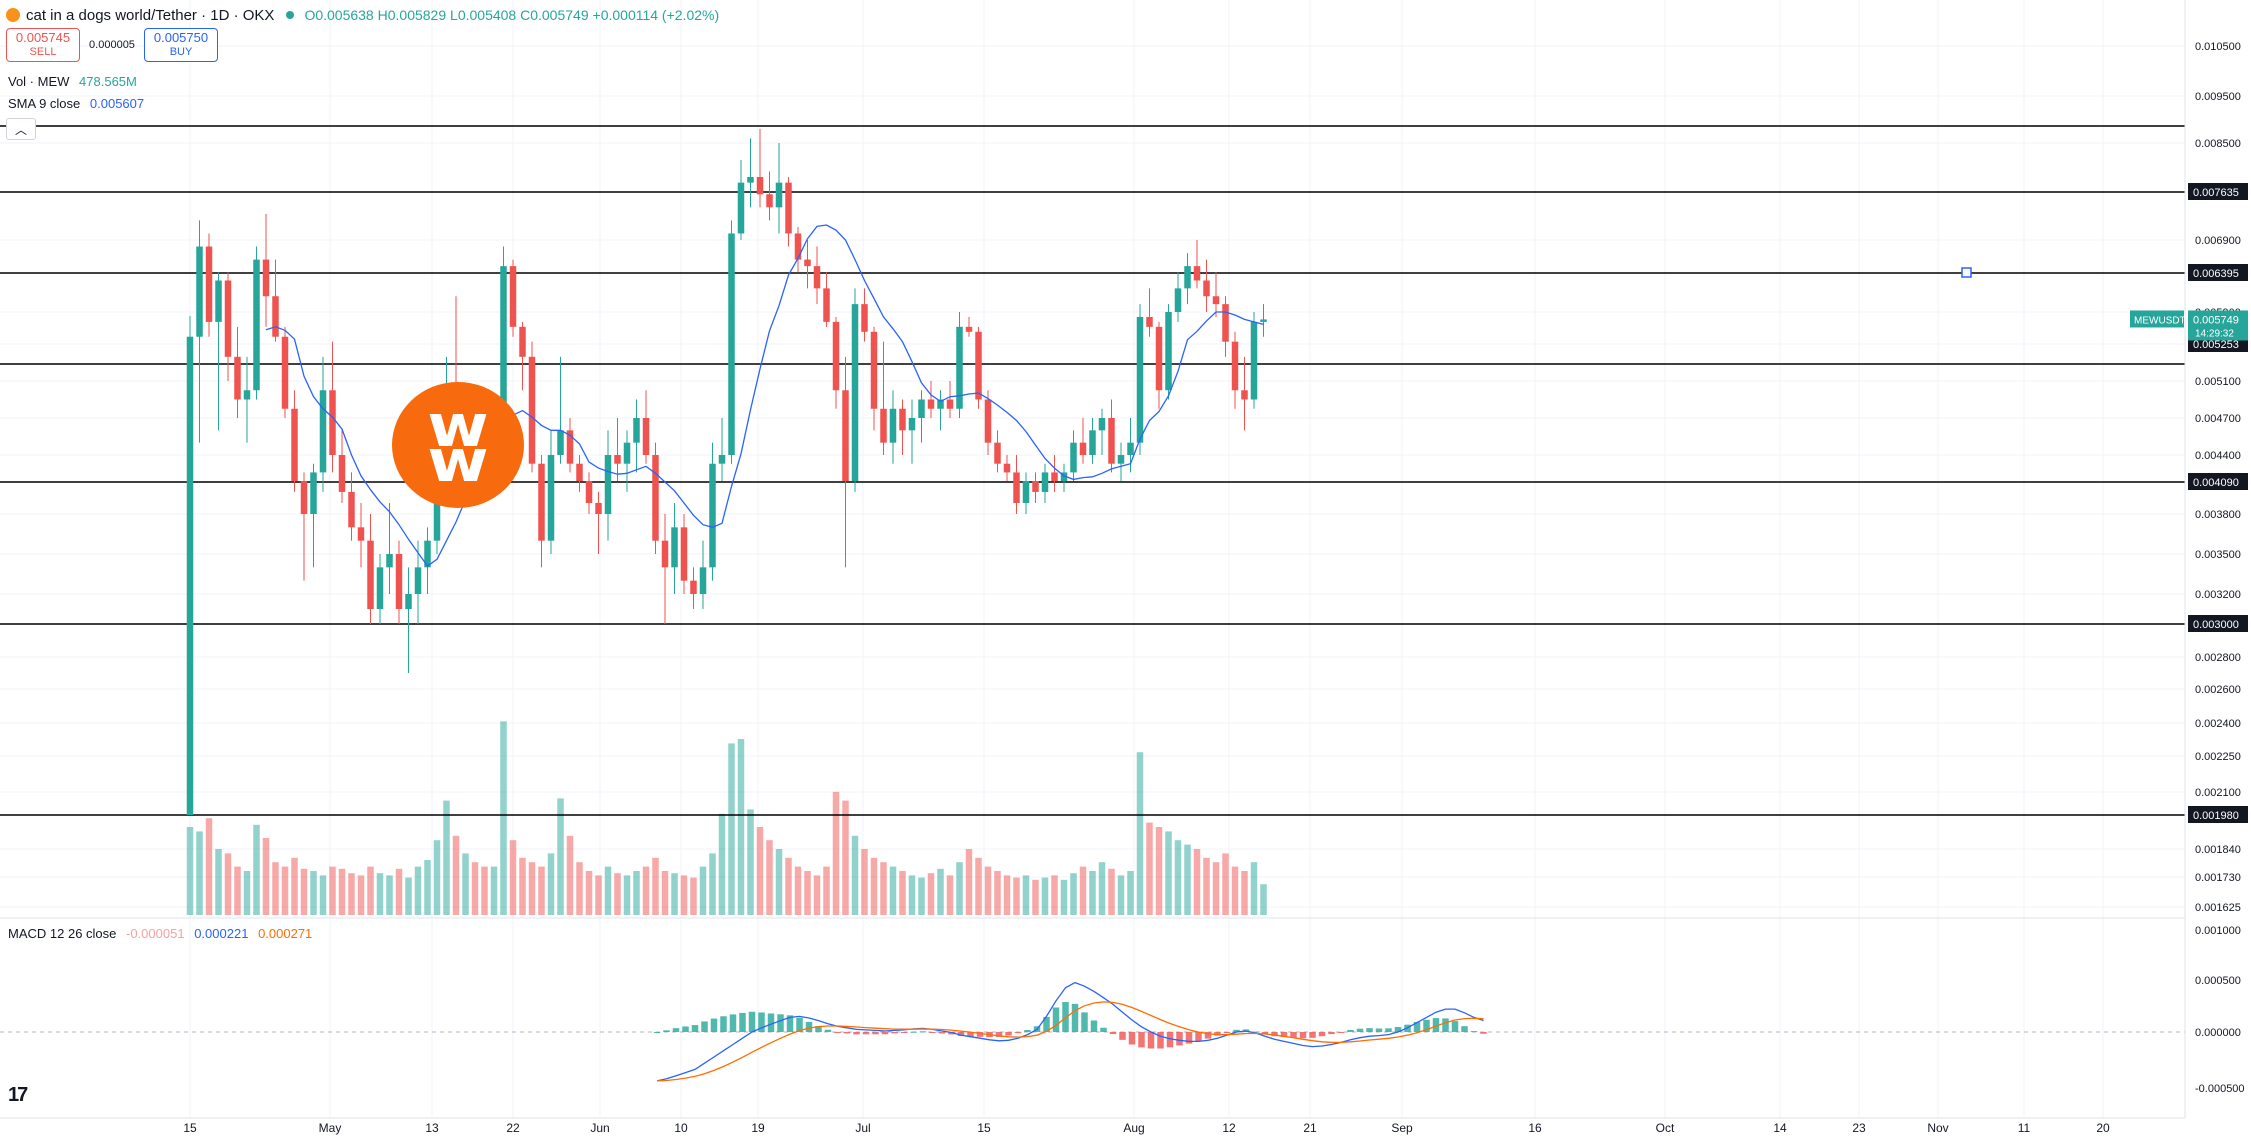 The image size is (2251, 1136). Describe the element at coordinates (2216, 483) in the screenshot. I see `price-axis-label: 0.004090` at that location.